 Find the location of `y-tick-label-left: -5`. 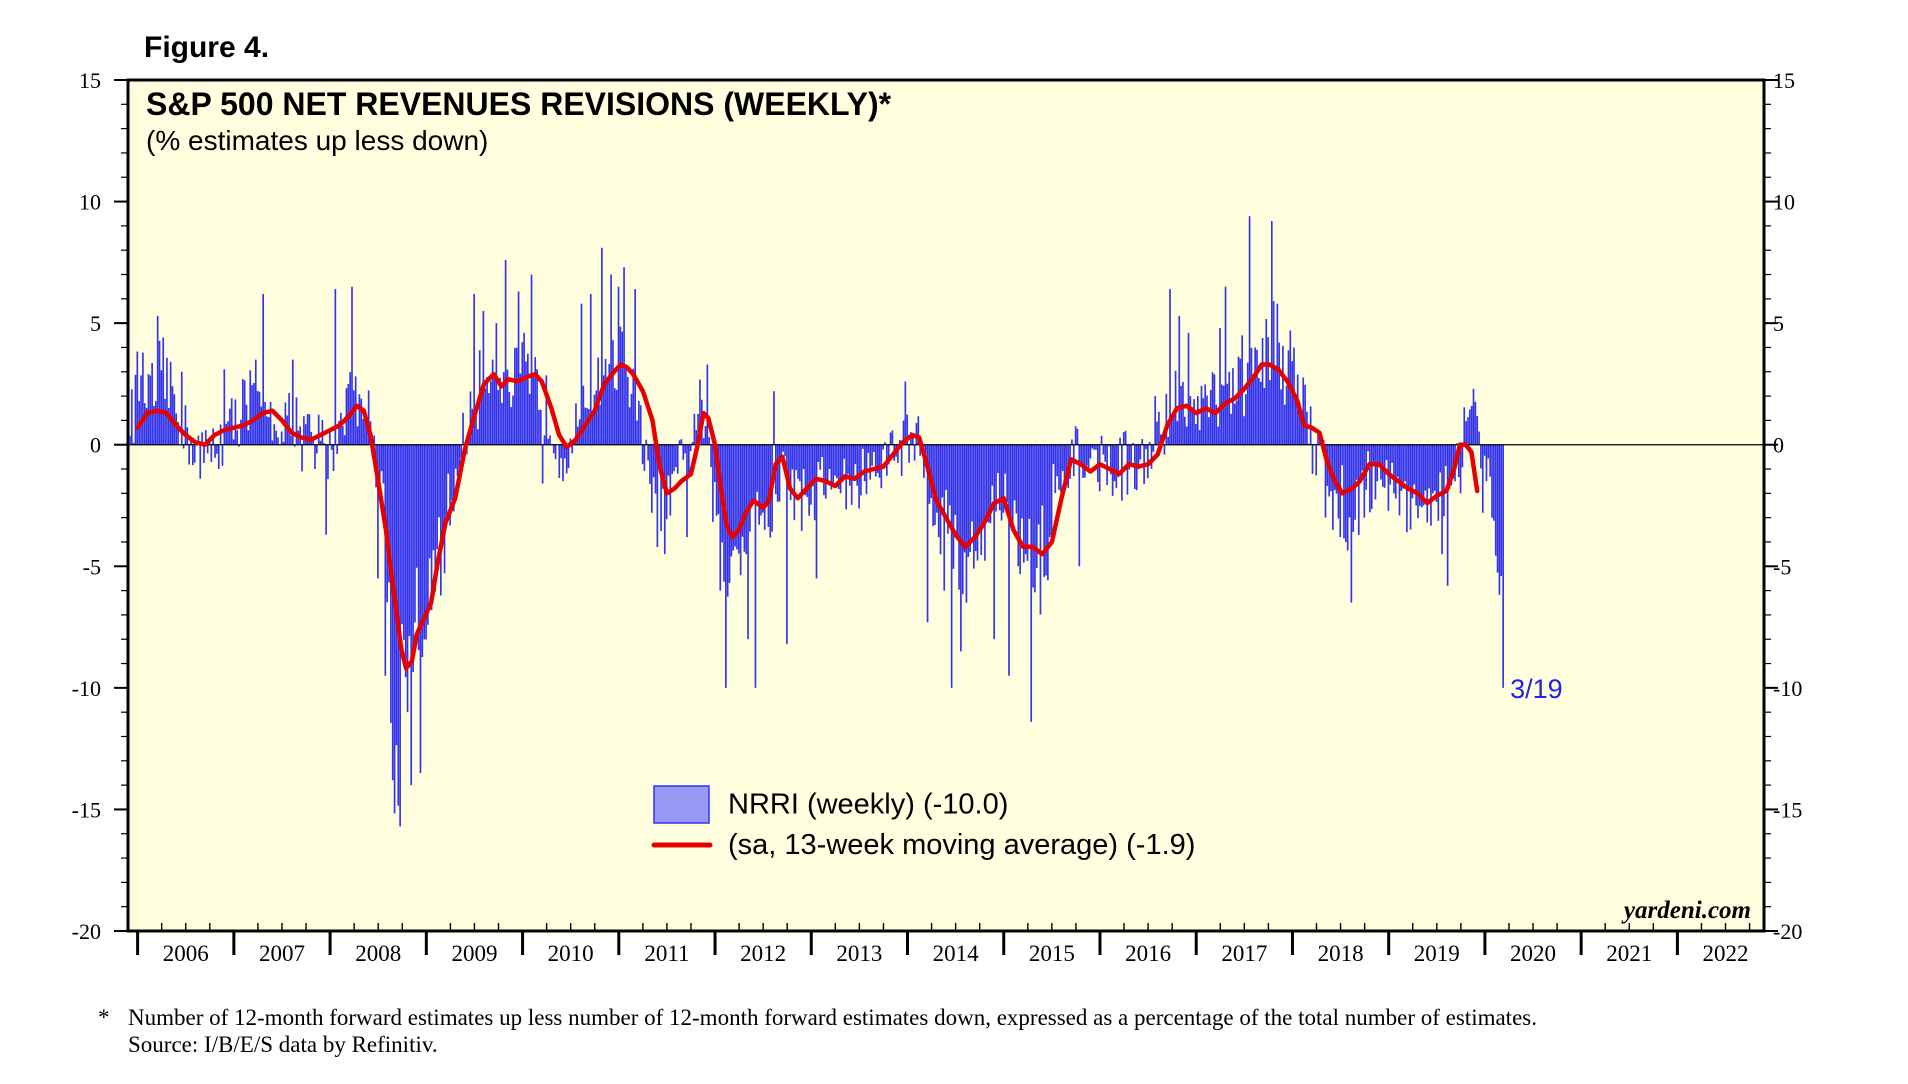

y-tick-label-left: -5 is located at coordinates (92, 566).